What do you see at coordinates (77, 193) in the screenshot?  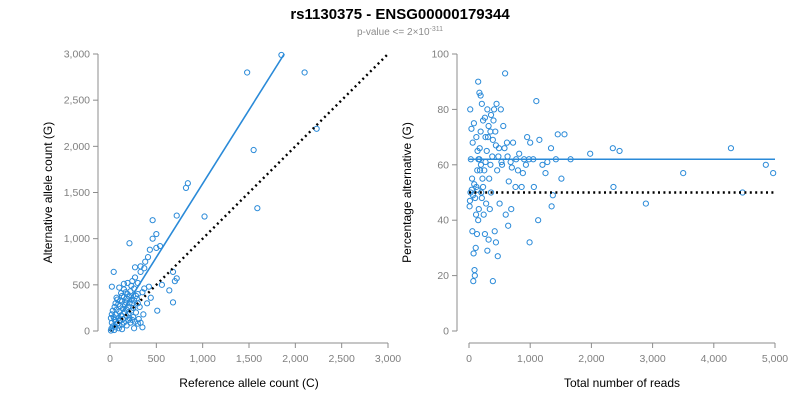 I see `left-y-tick-label: 1,500` at bounding box center [77, 193].